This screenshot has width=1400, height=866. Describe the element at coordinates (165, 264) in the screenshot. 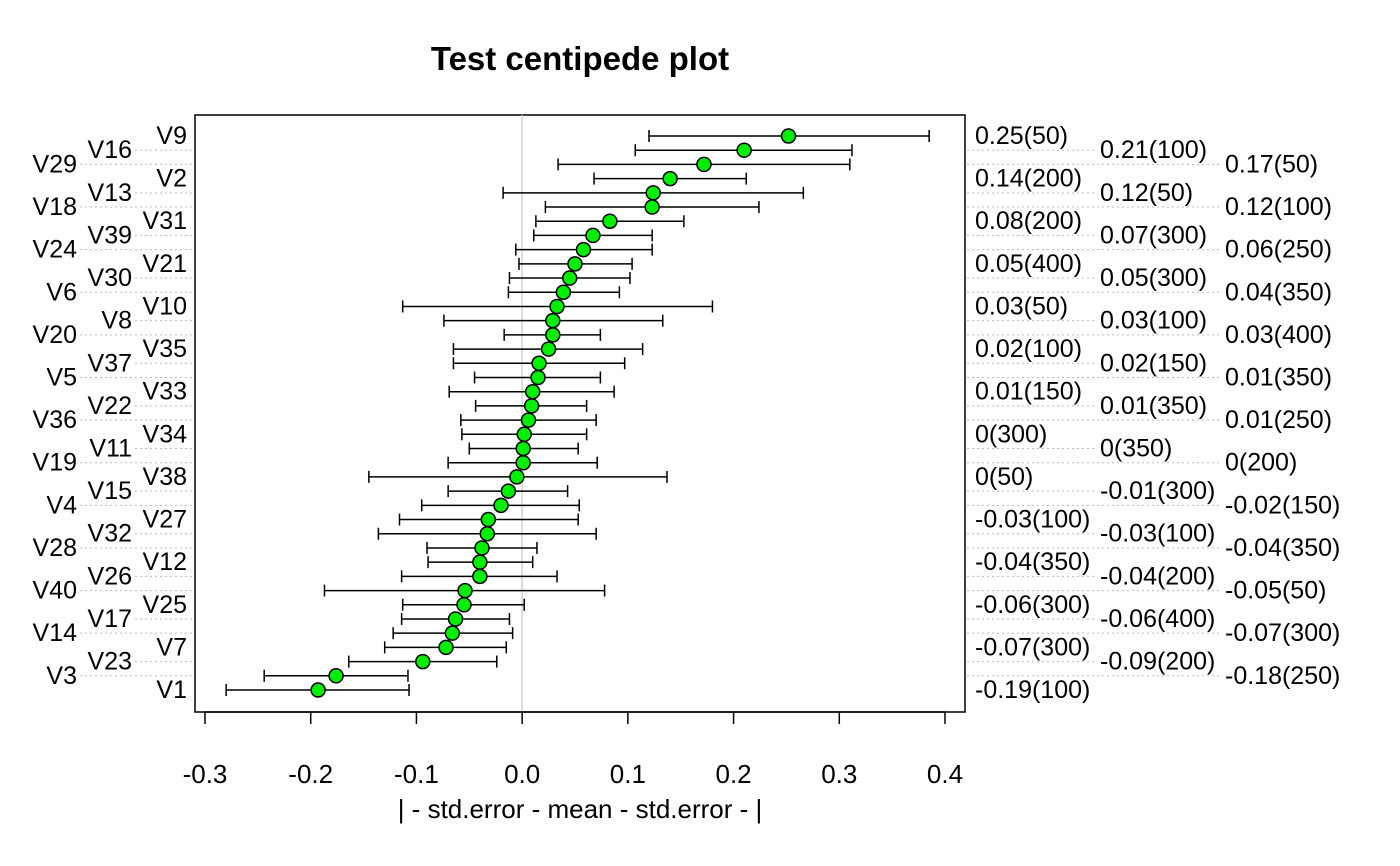

I see `row-label: V21` at that location.